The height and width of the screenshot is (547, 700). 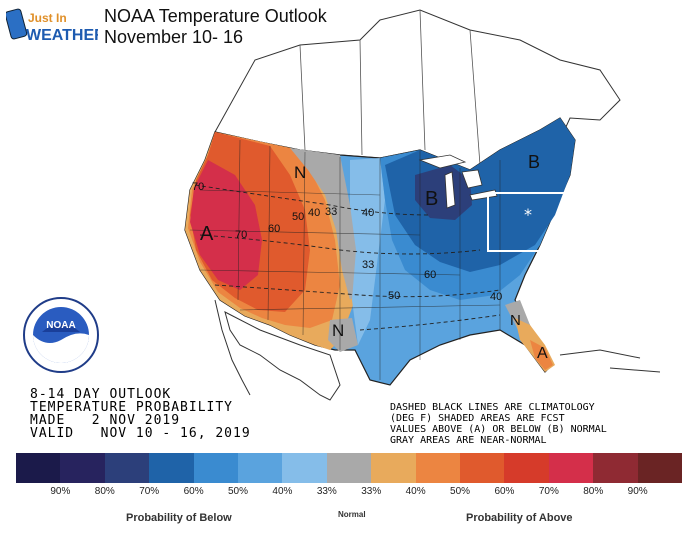 What do you see at coordinates (215, 16) in the screenshot?
I see `title-line1: NOAA Temperature Outlook` at bounding box center [215, 16].